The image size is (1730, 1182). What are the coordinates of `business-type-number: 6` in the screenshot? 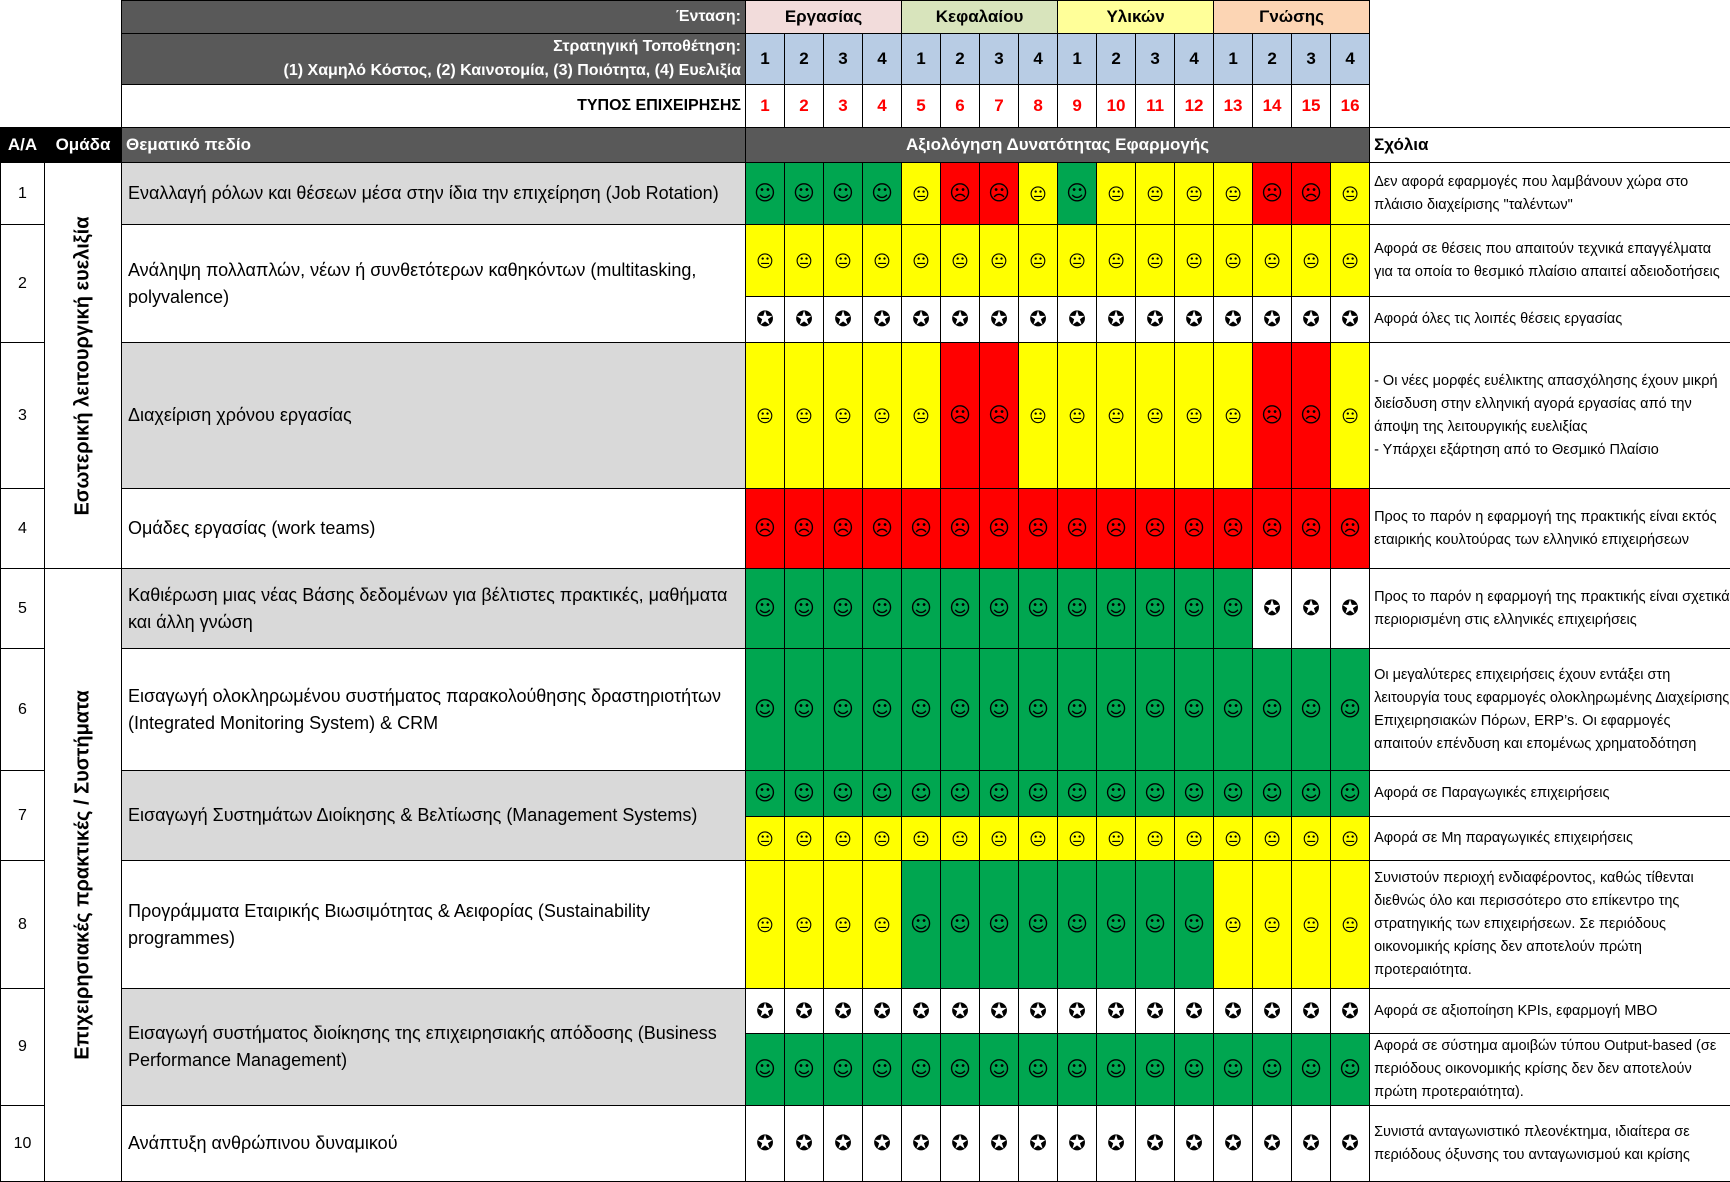 It's located at (960, 106).